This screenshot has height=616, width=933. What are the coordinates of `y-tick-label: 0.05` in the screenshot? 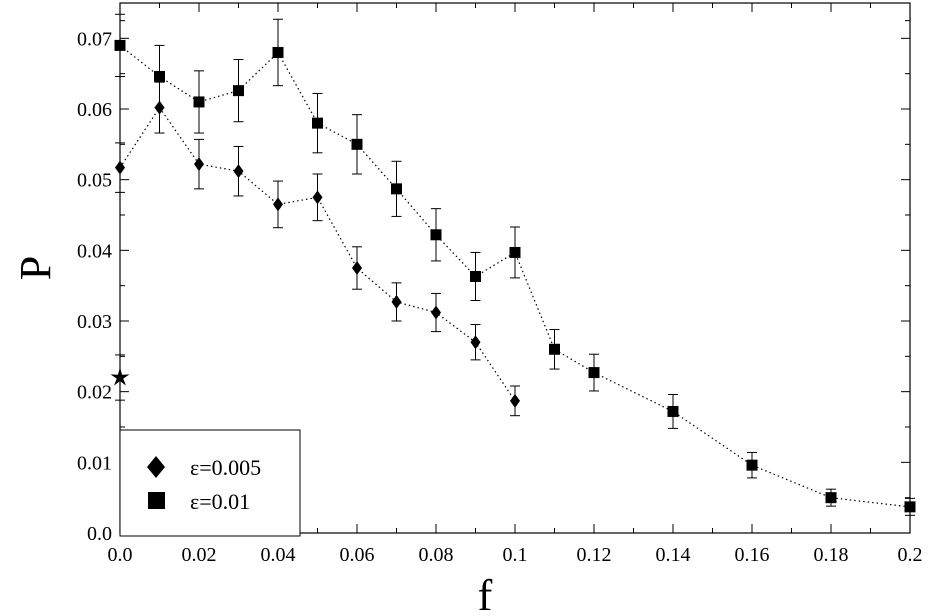 It's located at (94, 181).